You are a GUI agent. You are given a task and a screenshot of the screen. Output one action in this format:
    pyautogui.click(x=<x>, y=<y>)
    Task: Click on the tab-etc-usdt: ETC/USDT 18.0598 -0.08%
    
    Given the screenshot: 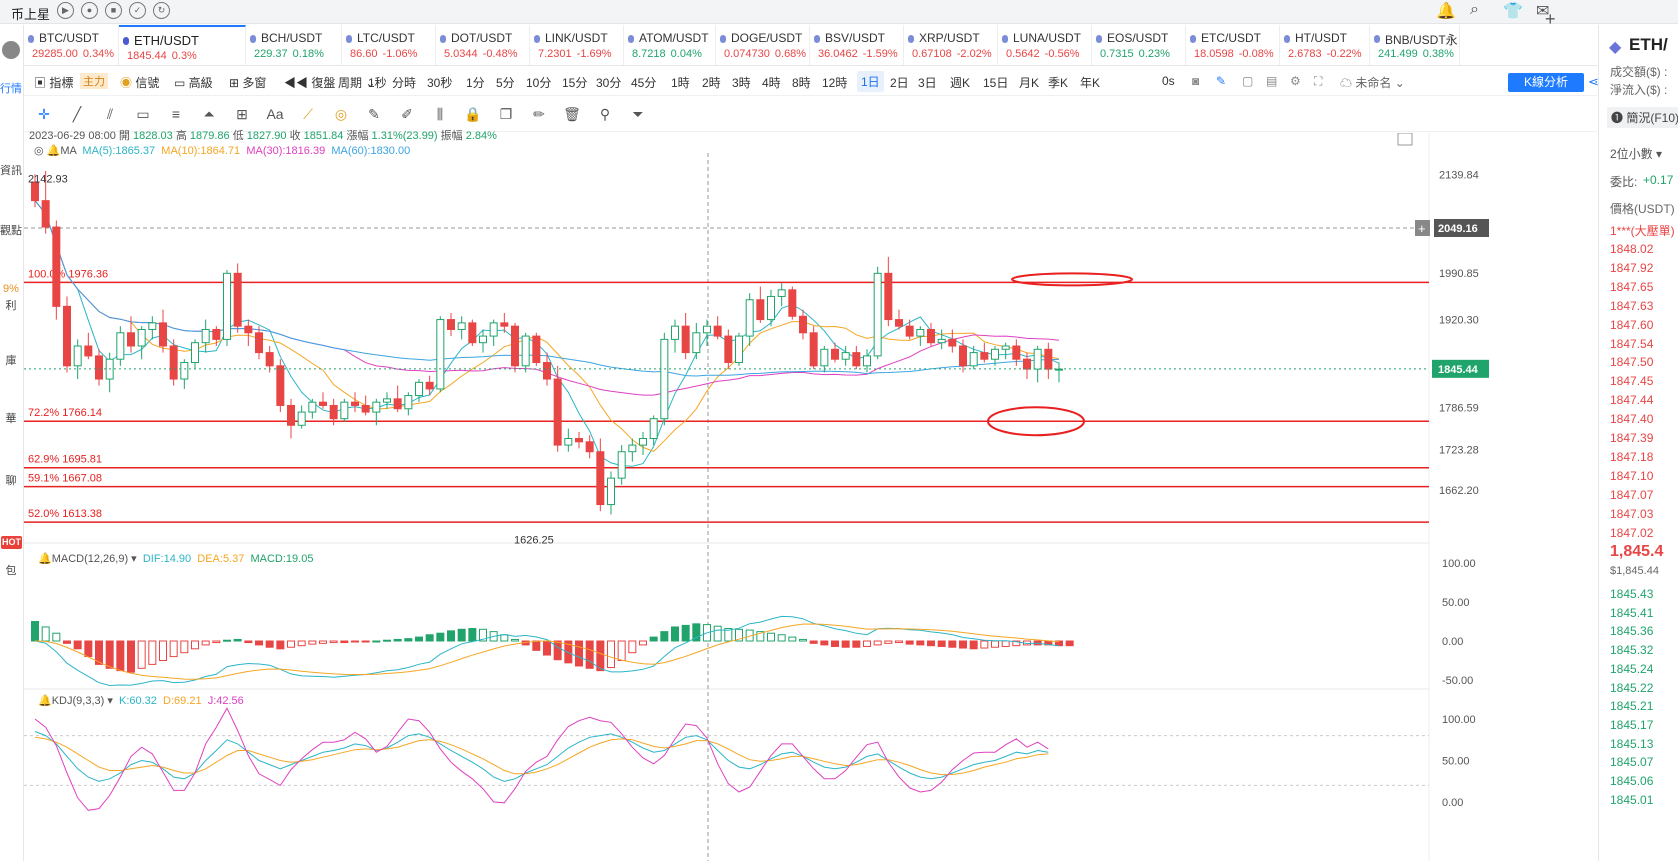 What is the action you would take?
    pyautogui.click(x=1233, y=45)
    